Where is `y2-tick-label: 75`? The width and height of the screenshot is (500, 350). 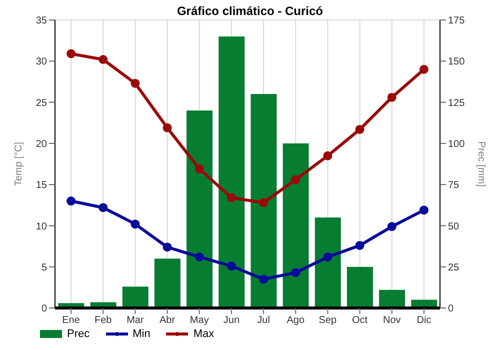 y2-tick-label: 75 is located at coordinates (454, 186).